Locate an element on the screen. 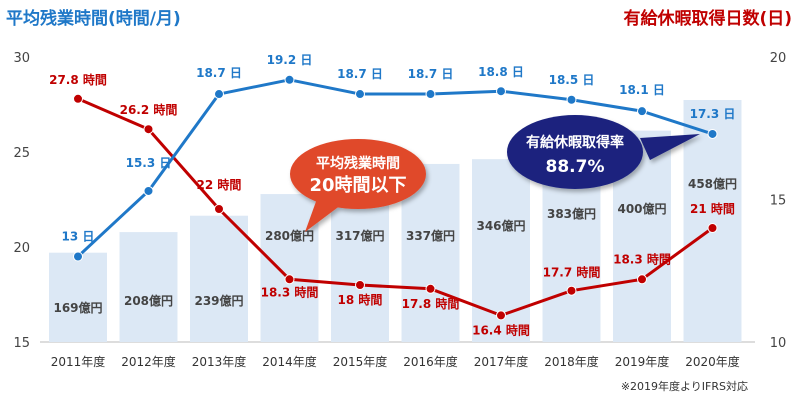  data-label: 22 時間 is located at coordinates (219, 184).